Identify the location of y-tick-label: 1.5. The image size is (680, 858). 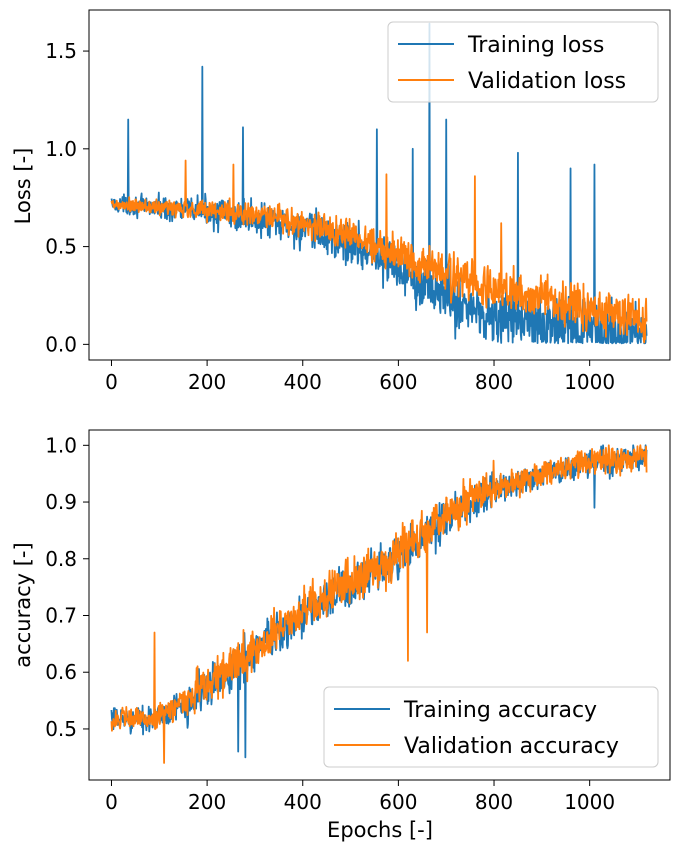
(61, 51).